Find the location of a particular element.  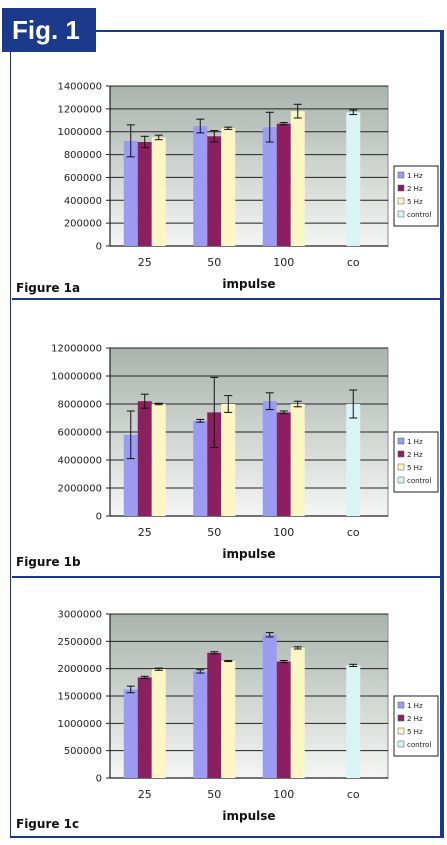

y-tick-label: 12000000 is located at coordinates (76, 349).